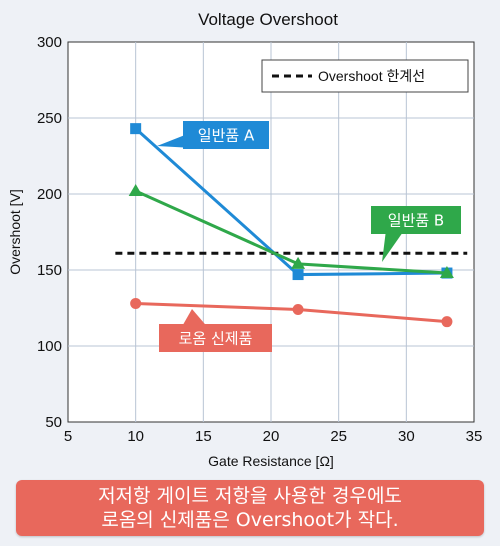 The width and height of the screenshot is (500, 546). Describe the element at coordinates (474, 436) in the screenshot. I see `x-tick-label: 35` at that location.